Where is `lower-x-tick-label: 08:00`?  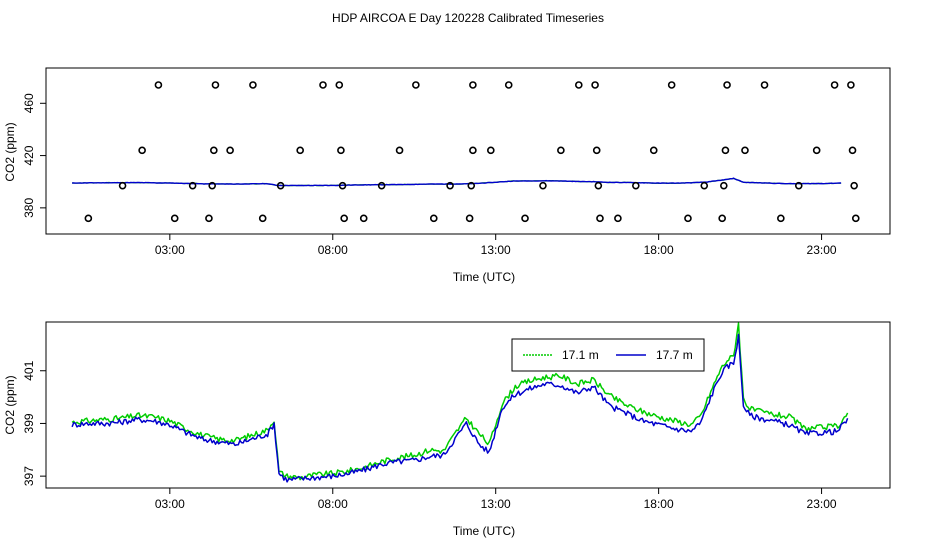 lower-x-tick-label: 08:00 is located at coordinates (333, 504).